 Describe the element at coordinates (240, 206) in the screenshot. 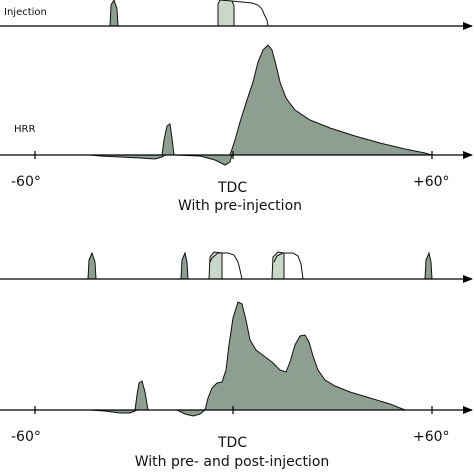

I see `top-caption: With pre-injection` at that location.